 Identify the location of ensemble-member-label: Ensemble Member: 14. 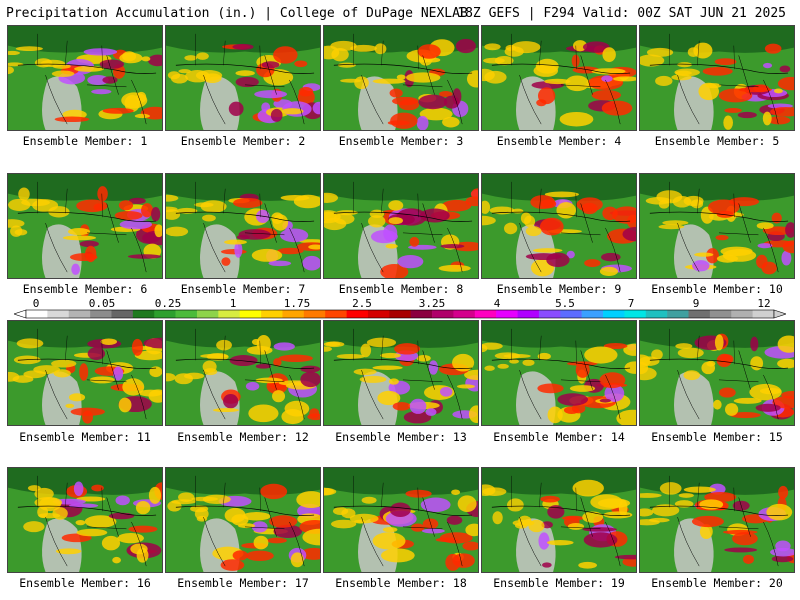
(559, 437).